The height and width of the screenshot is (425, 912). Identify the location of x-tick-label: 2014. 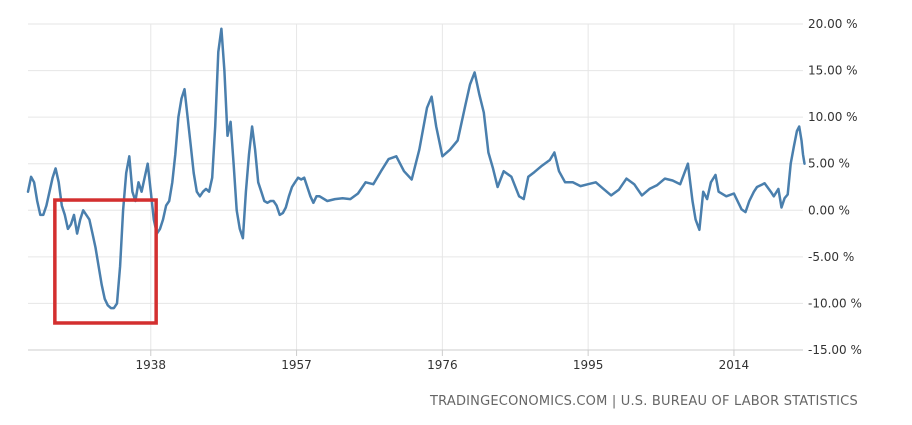
(734, 365).